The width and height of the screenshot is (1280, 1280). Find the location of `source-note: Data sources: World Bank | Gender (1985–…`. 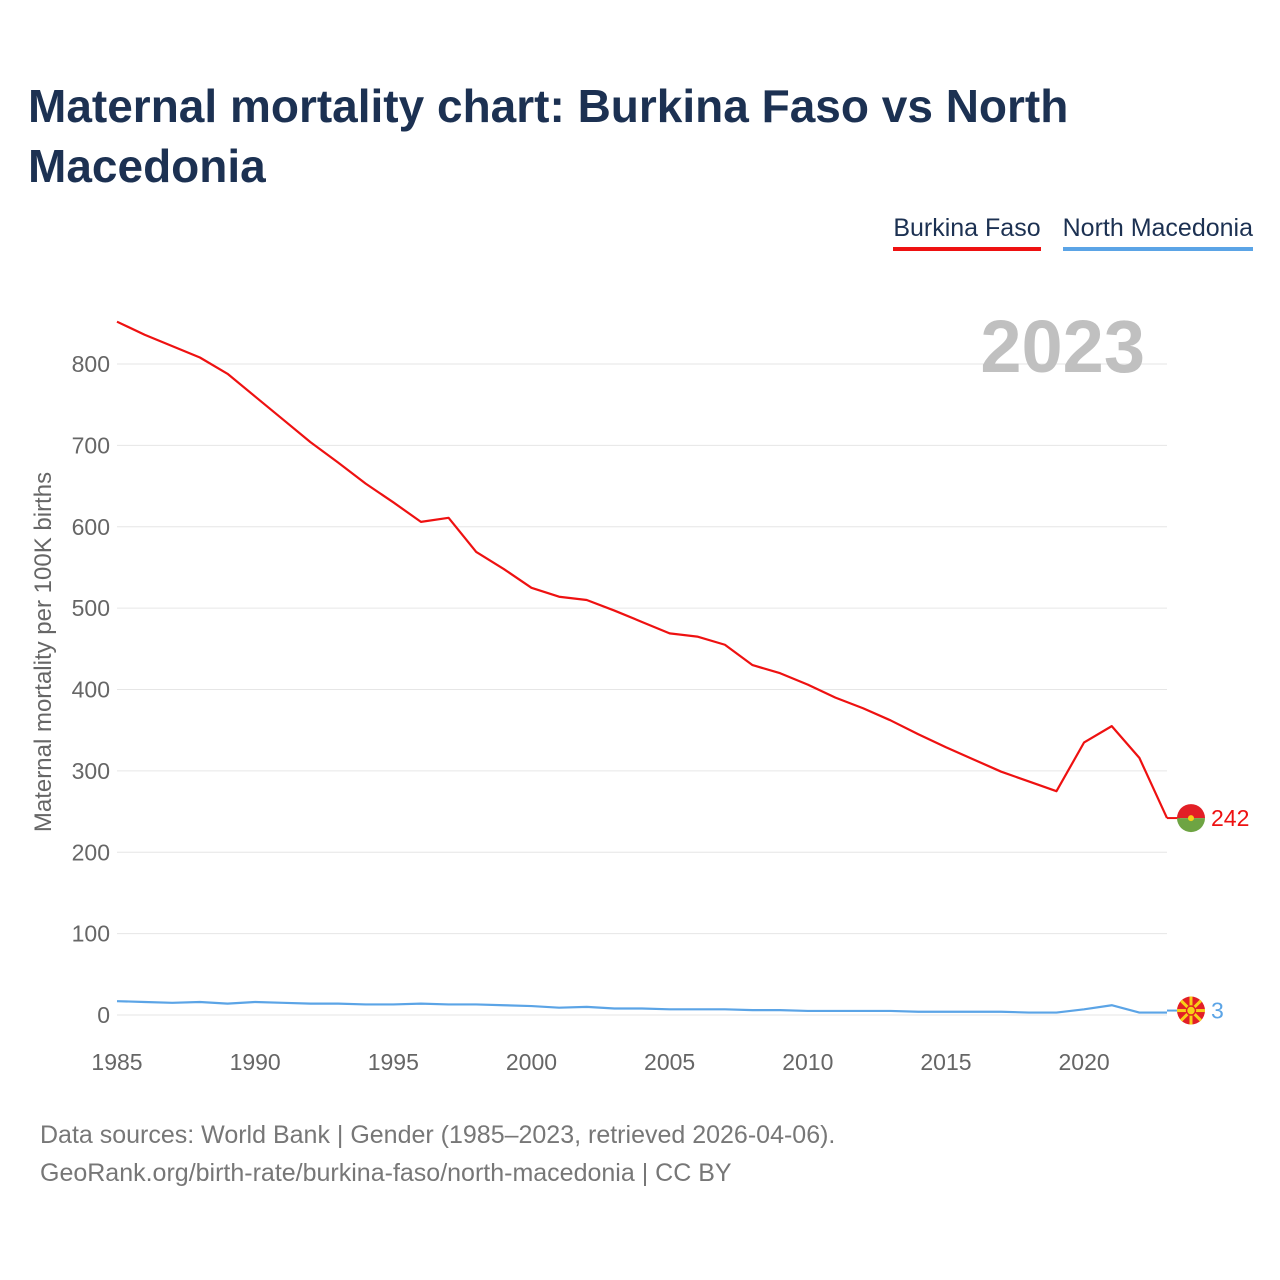

source-note: Data sources: World Bank | Gender (1985–… is located at coordinates (437, 1154).